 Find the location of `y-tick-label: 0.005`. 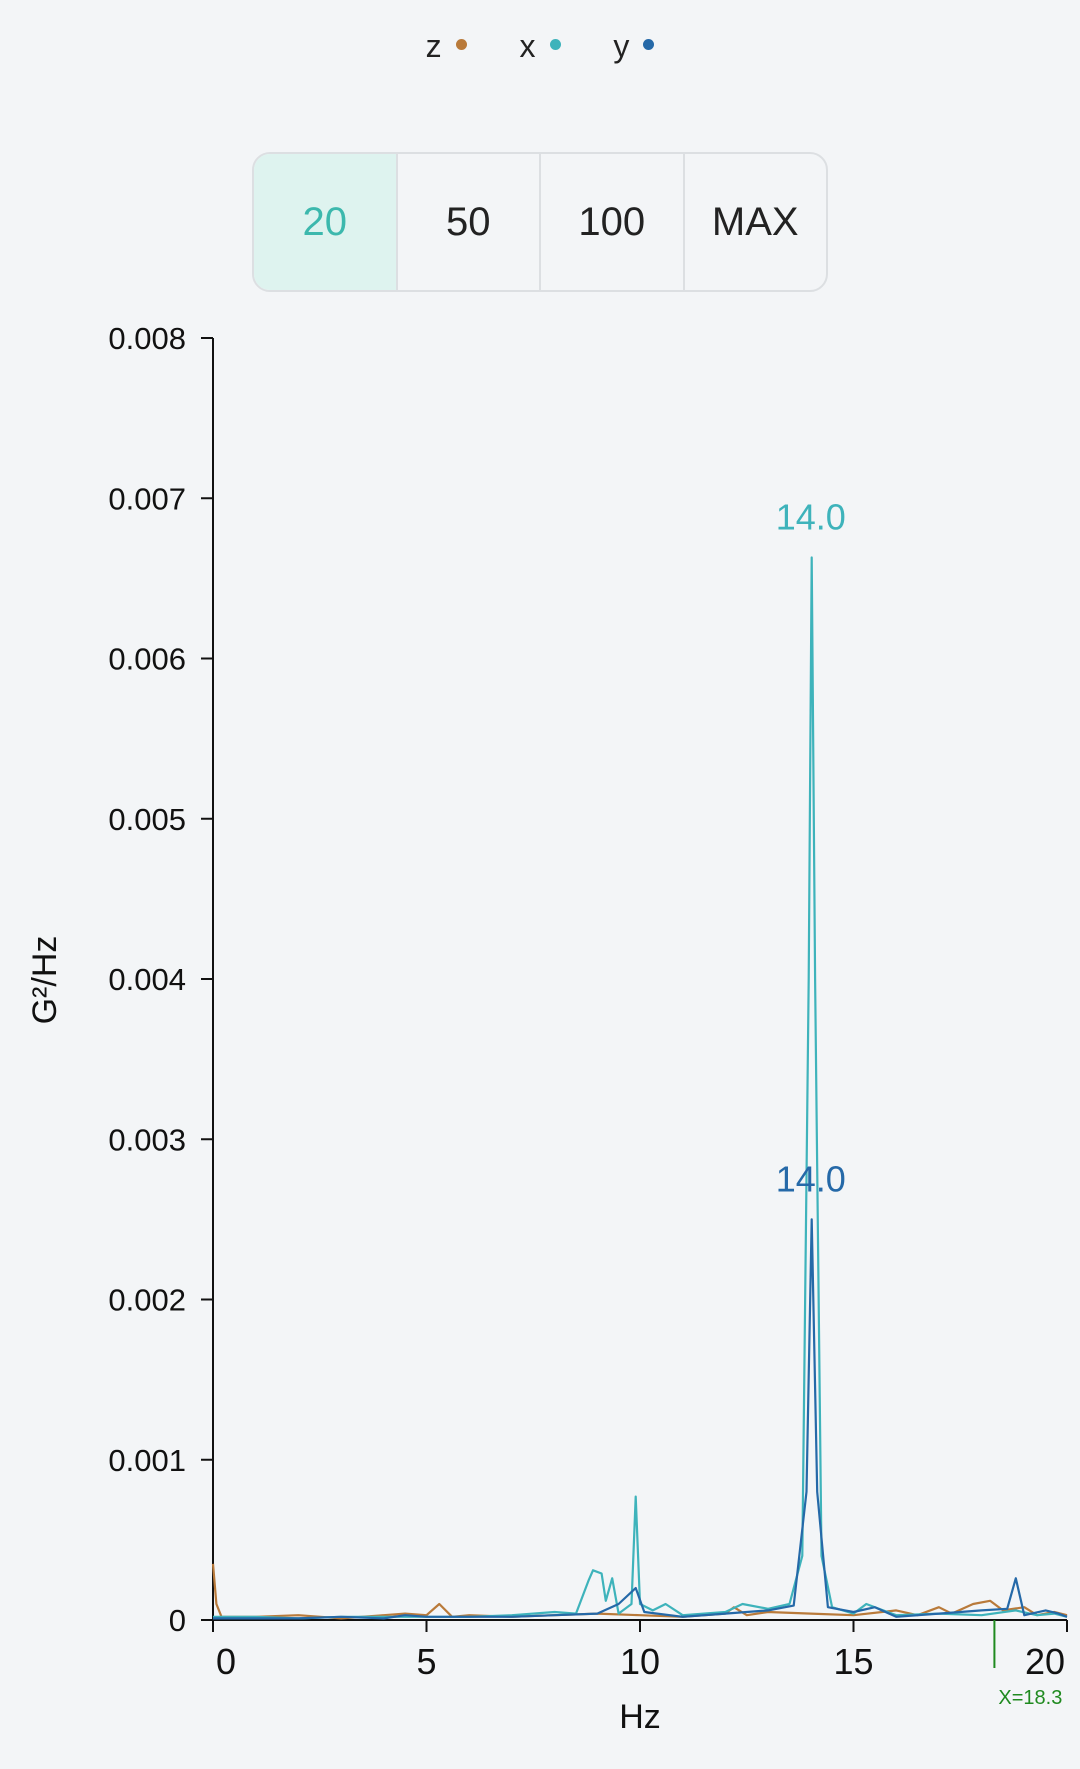

y-tick-label: 0.005 is located at coordinates (147, 819).